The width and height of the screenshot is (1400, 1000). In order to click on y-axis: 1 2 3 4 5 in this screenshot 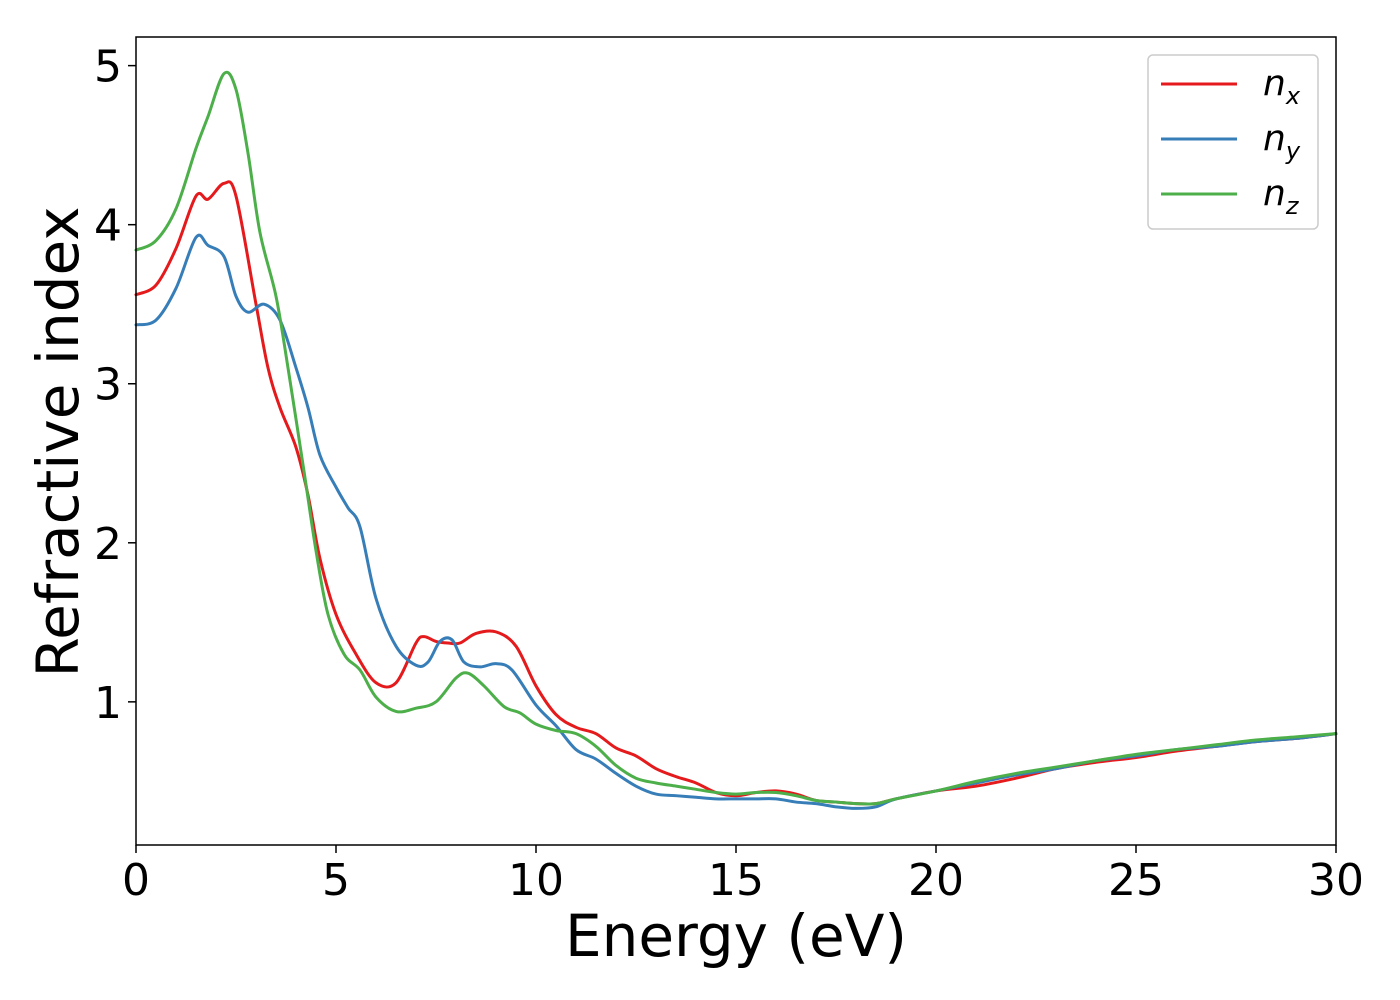, I will do `click(115, 385)`.